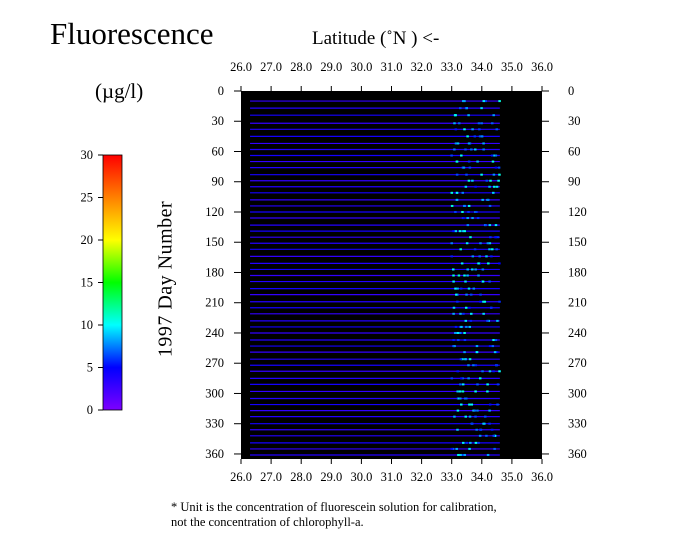  I want to click on y-tick-label-left: 0, so click(221, 91).